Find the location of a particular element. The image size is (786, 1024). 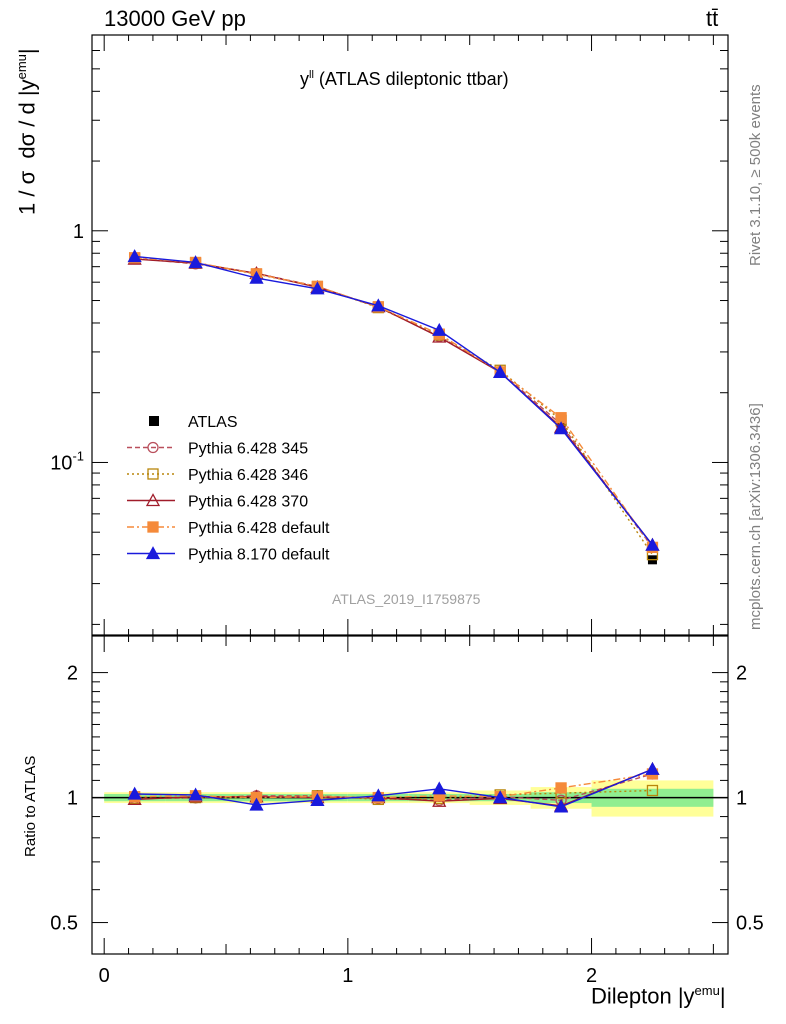

ratio-y-tick-label-right: 1 is located at coordinates (741, 799).